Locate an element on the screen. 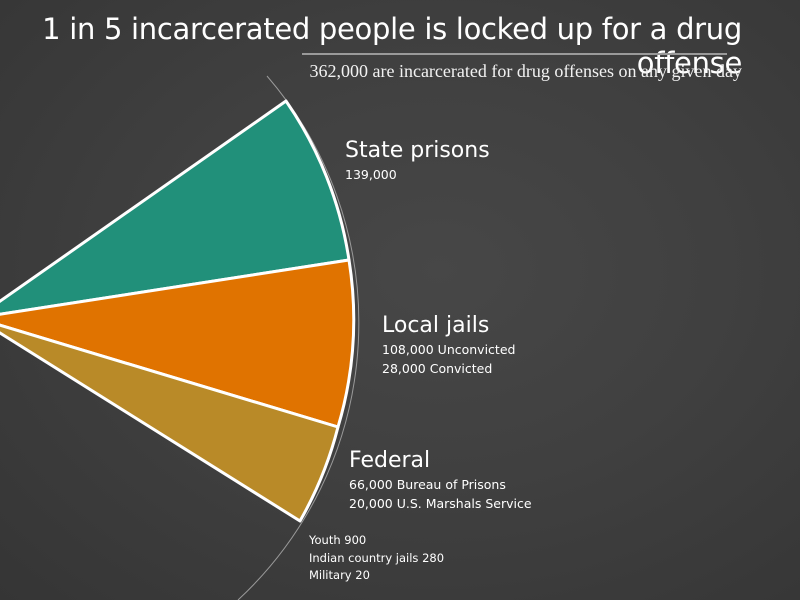 The height and width of the screenshot is (600, 800). outer-arc-guide is located at coordinates (298, 337).